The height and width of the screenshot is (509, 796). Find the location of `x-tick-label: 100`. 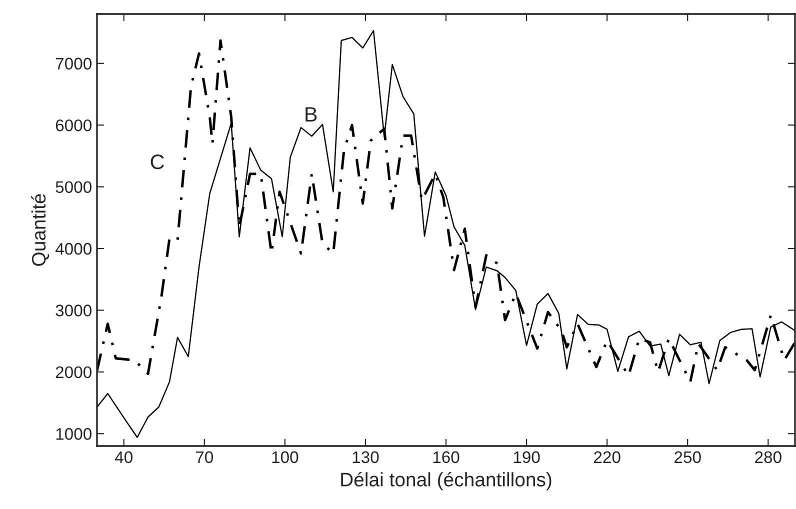

x-tick-label: 100 is located at coordinates (285, 457).